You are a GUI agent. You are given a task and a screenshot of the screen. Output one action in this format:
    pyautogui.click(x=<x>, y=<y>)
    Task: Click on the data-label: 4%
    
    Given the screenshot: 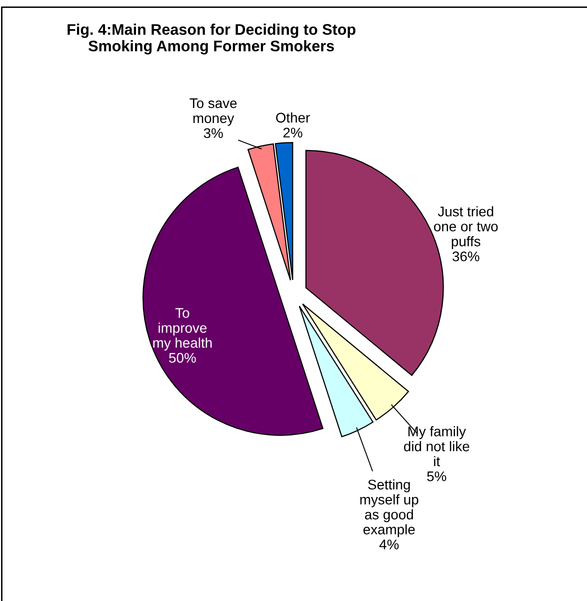 What is the action you would take?
    pyautogui.click(x=389, y=545)
    